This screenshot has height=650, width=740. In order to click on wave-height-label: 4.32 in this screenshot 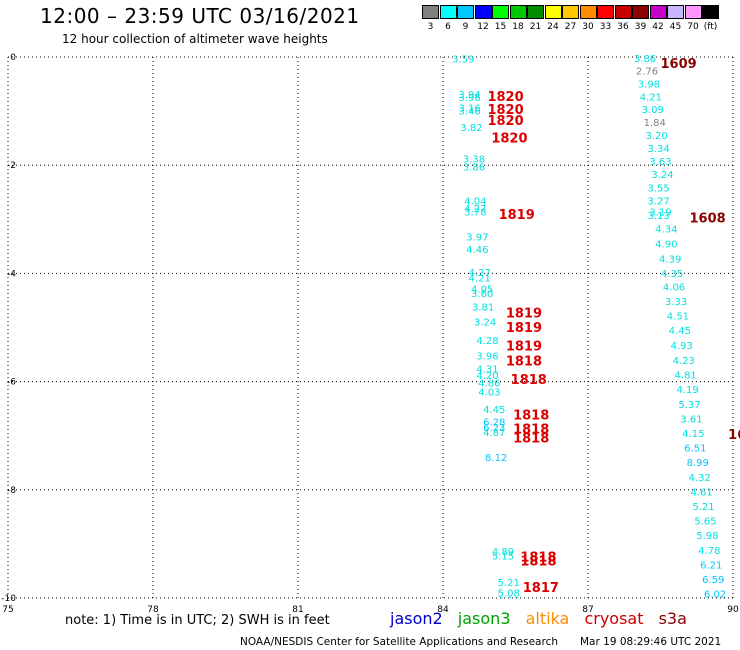, I will do `click(700, 478)`.